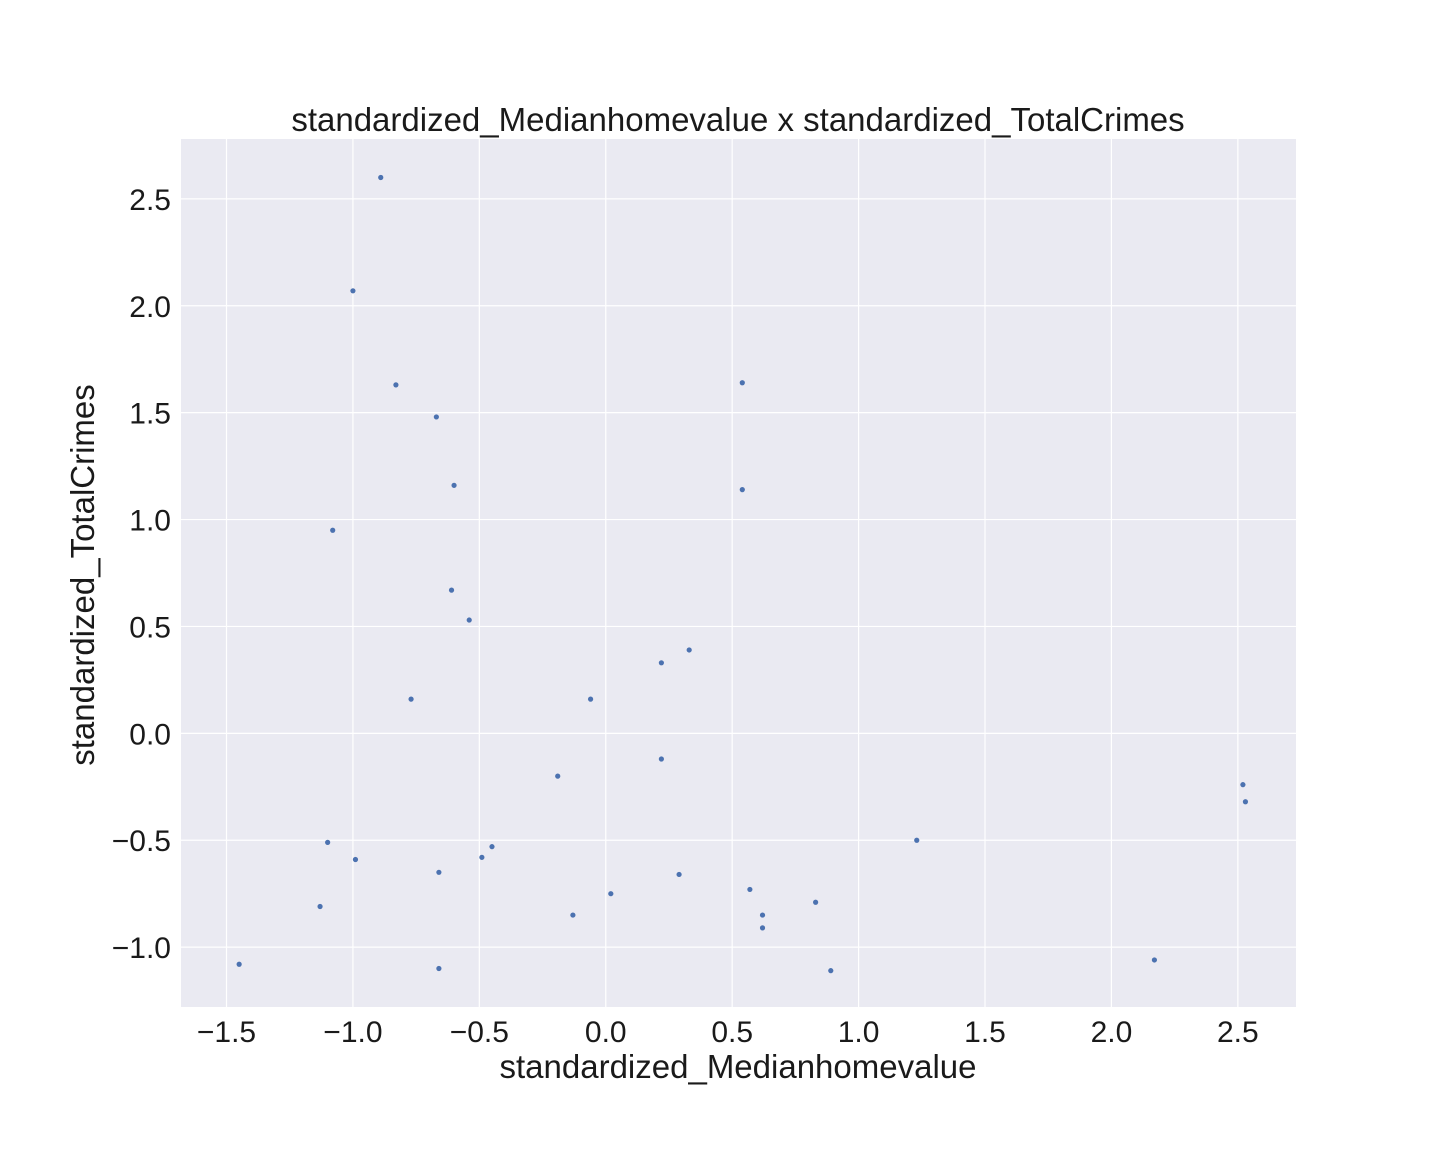 This screenshot has height=1152, width=1440. I want to click on x-tick-label: 2.5, so click(1238, 1032).